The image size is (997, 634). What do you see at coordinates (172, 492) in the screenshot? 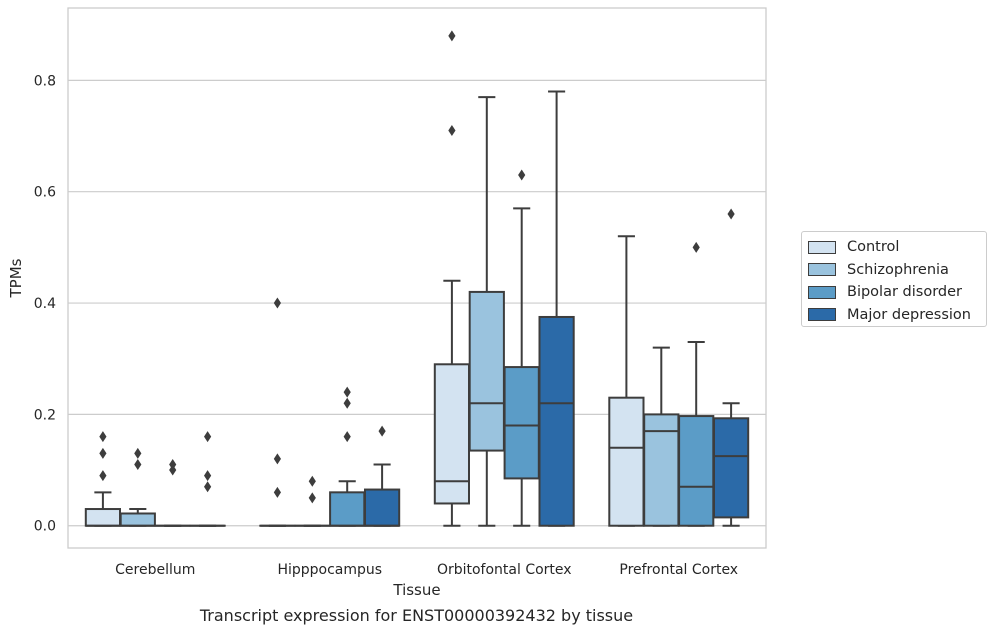
I see `box-cerebellum-bipolar-disorder` at bounding box center [172, 492].